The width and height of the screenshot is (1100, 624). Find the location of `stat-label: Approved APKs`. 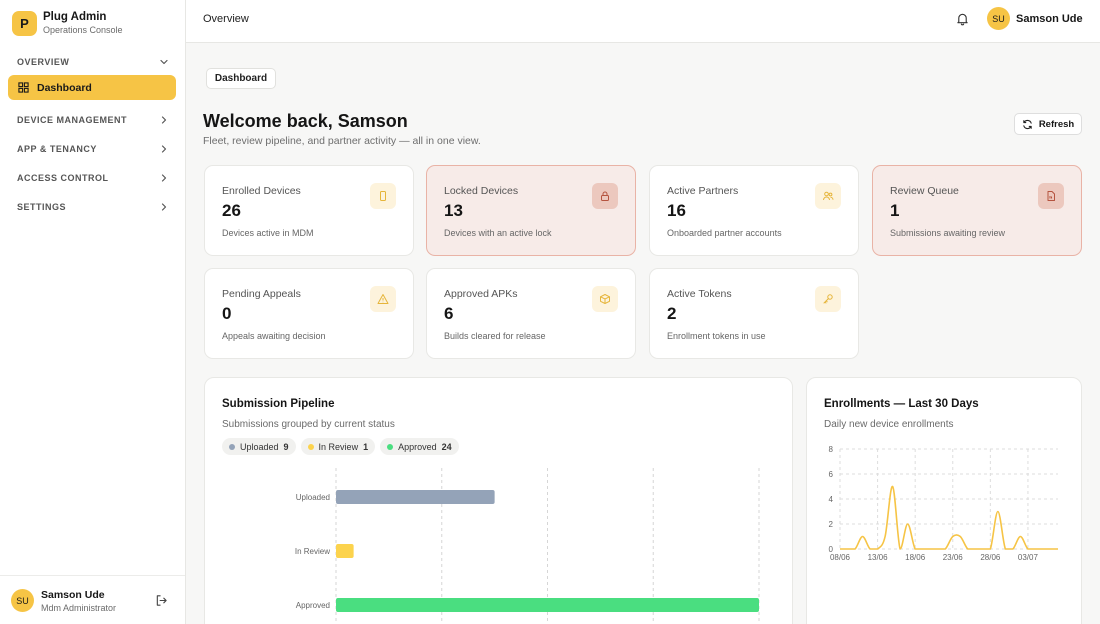

stat-label: Approved APKs is located at coordinates (481, 294).